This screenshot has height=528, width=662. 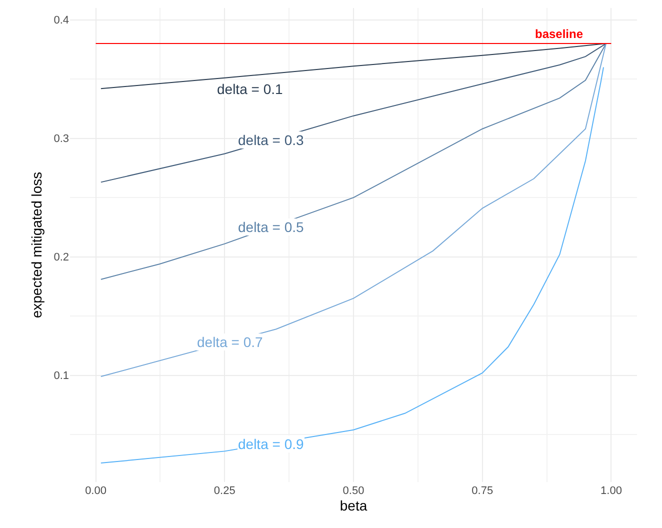 I want to click on x-axis-title: beta, so click(x=354, y=505).